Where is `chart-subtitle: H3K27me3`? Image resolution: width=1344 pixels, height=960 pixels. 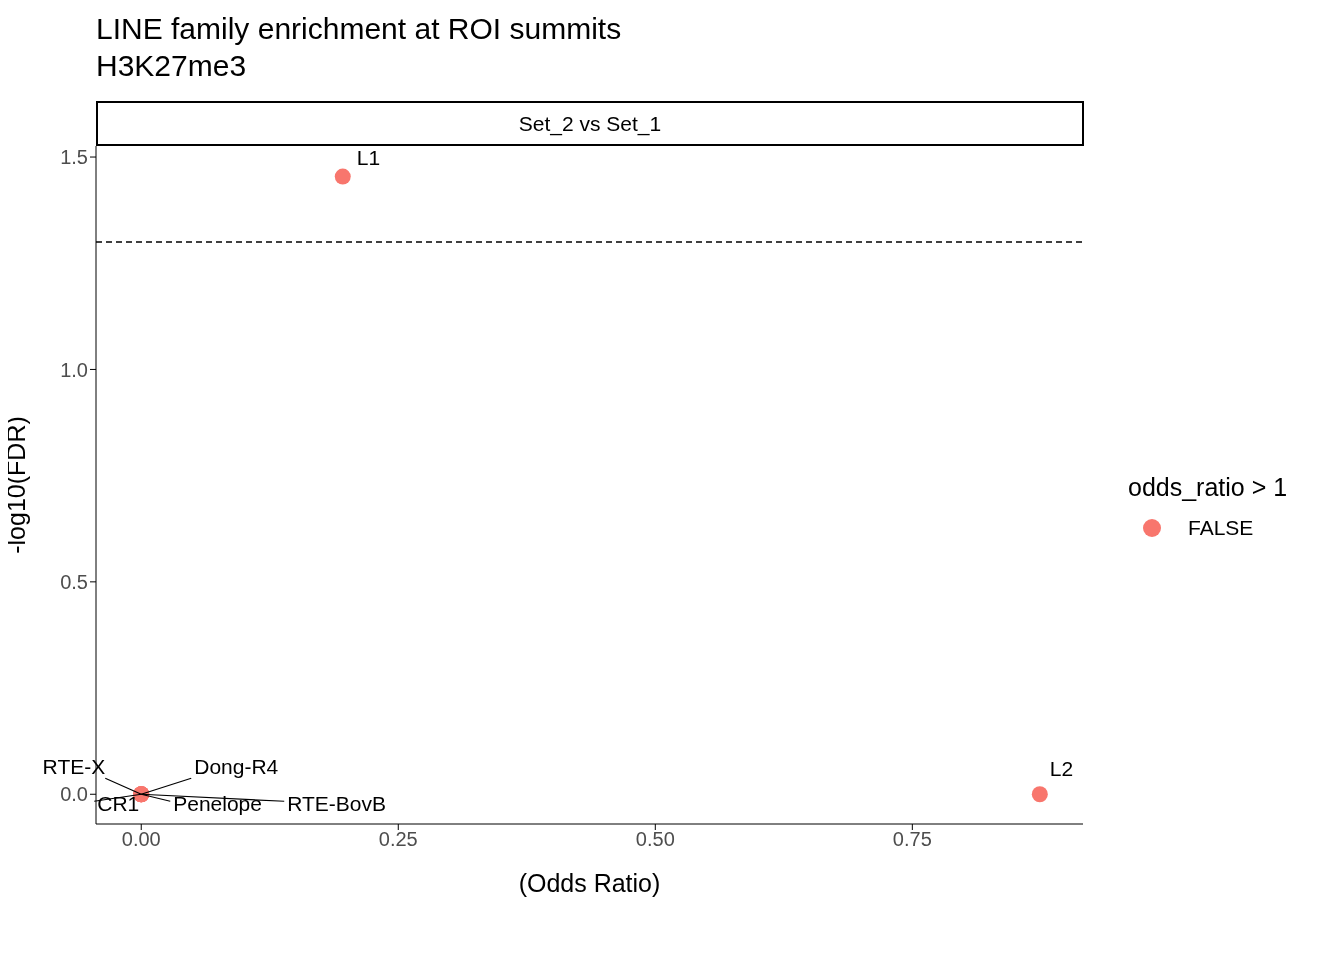
chart-subtitle: H3K27me3 is located at coordinates (172, 66).